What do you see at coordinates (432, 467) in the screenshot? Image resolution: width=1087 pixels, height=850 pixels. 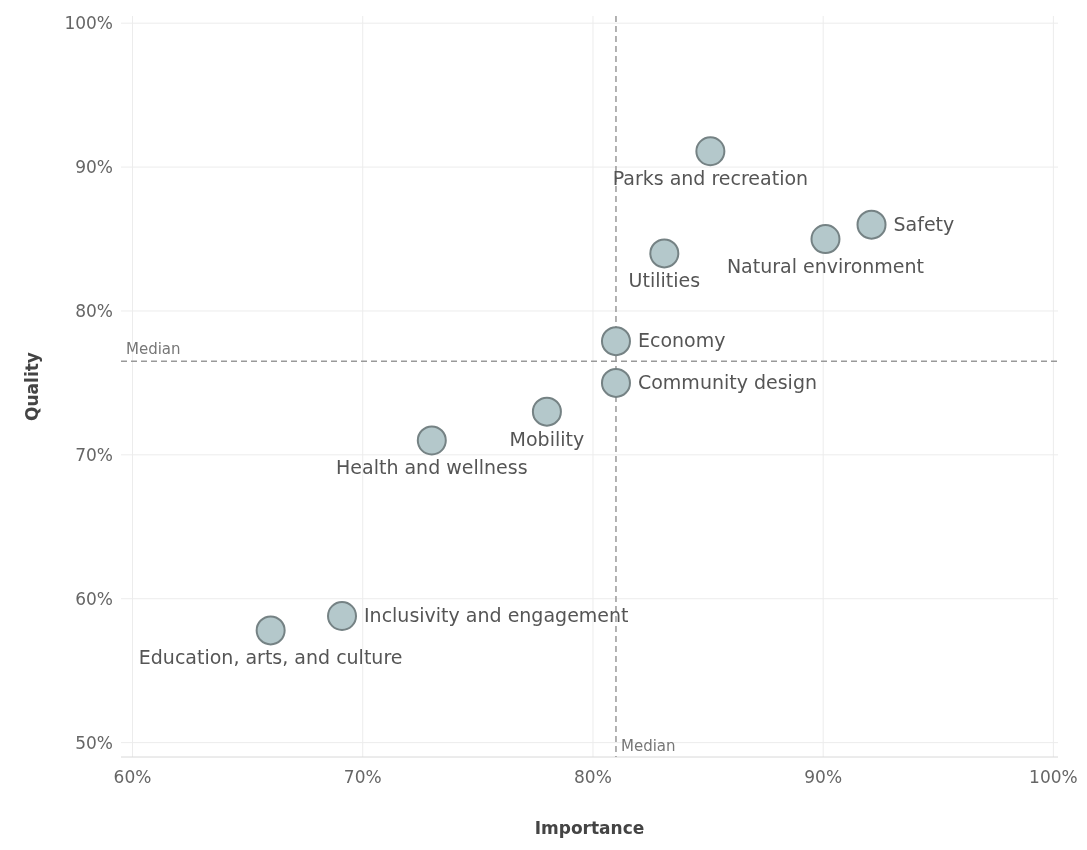 I see `series-label: Health and wellness` at bounding box center [432, 467].